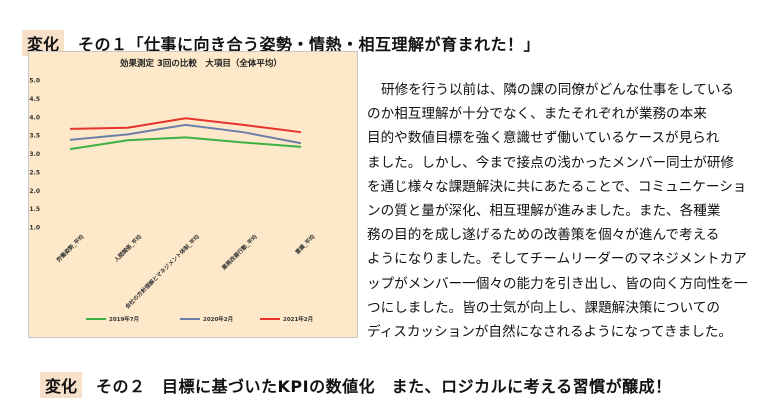 This screenshot has height=411, width=782. I want to click on y-tick-label: 1.0, so click(34, 228).